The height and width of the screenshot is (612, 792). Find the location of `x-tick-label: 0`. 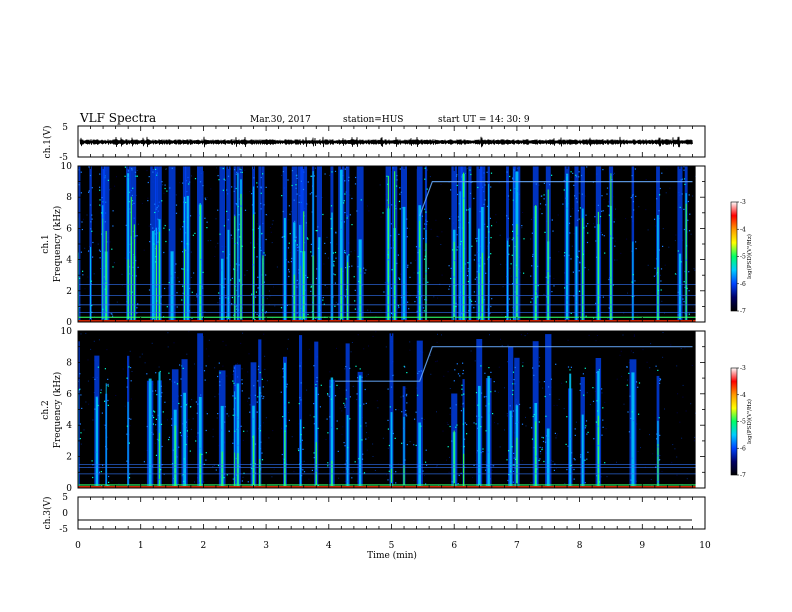

x-tick-label: 0 is located at coordinates (78, 546).